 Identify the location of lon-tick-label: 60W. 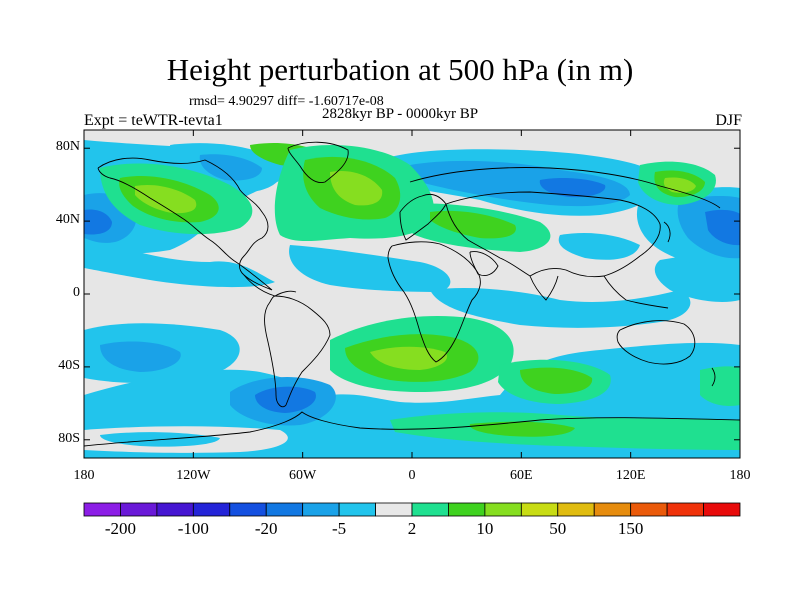
(303, 475).